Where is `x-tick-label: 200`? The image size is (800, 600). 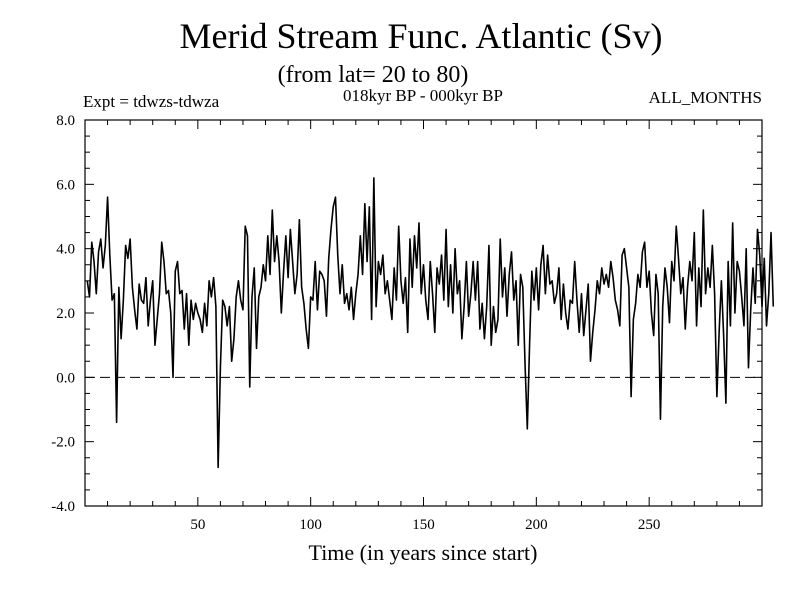
x-tick-label: 200 is located at coordinates (536, 525).